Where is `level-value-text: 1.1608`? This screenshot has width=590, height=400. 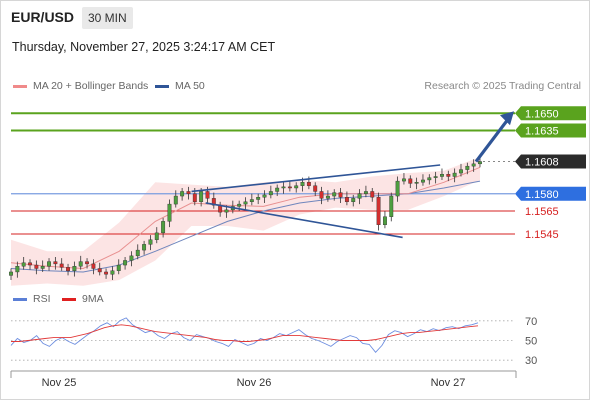 level-value-text: 1.1608 is located at coordinates (542, 163).